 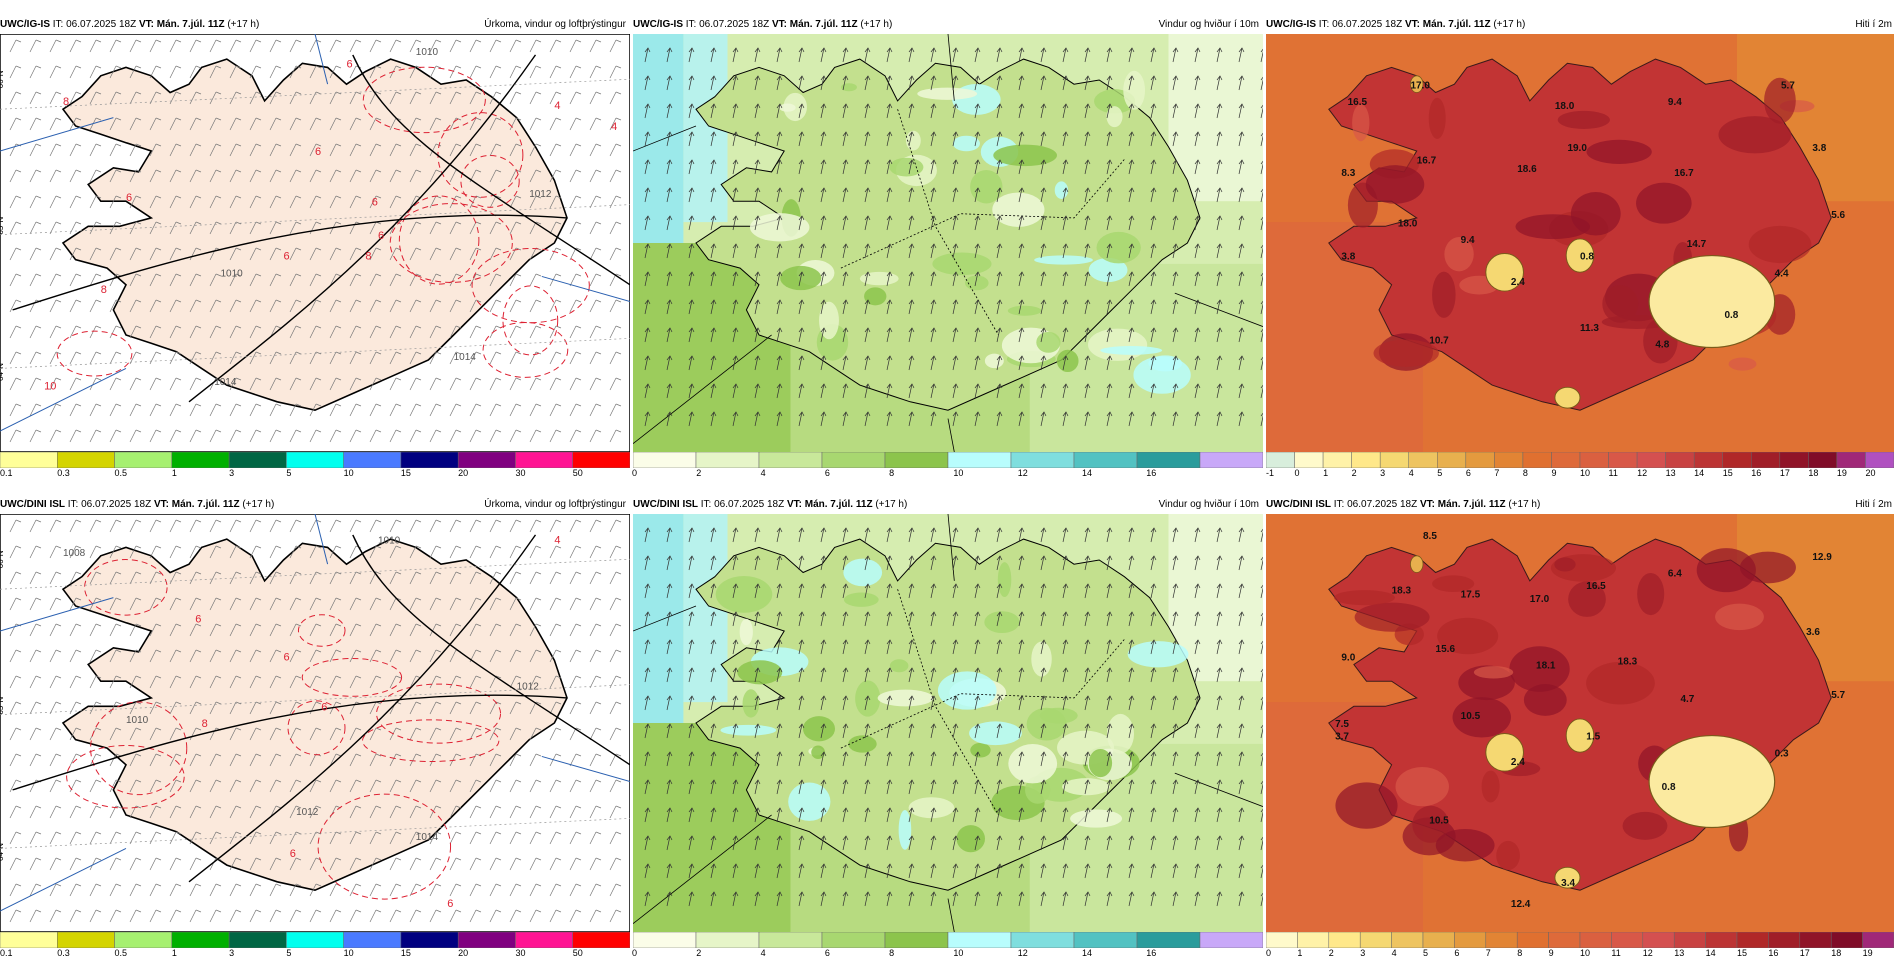 I want to click on temperature-label: 15.6, so click(x=1446, y=649).